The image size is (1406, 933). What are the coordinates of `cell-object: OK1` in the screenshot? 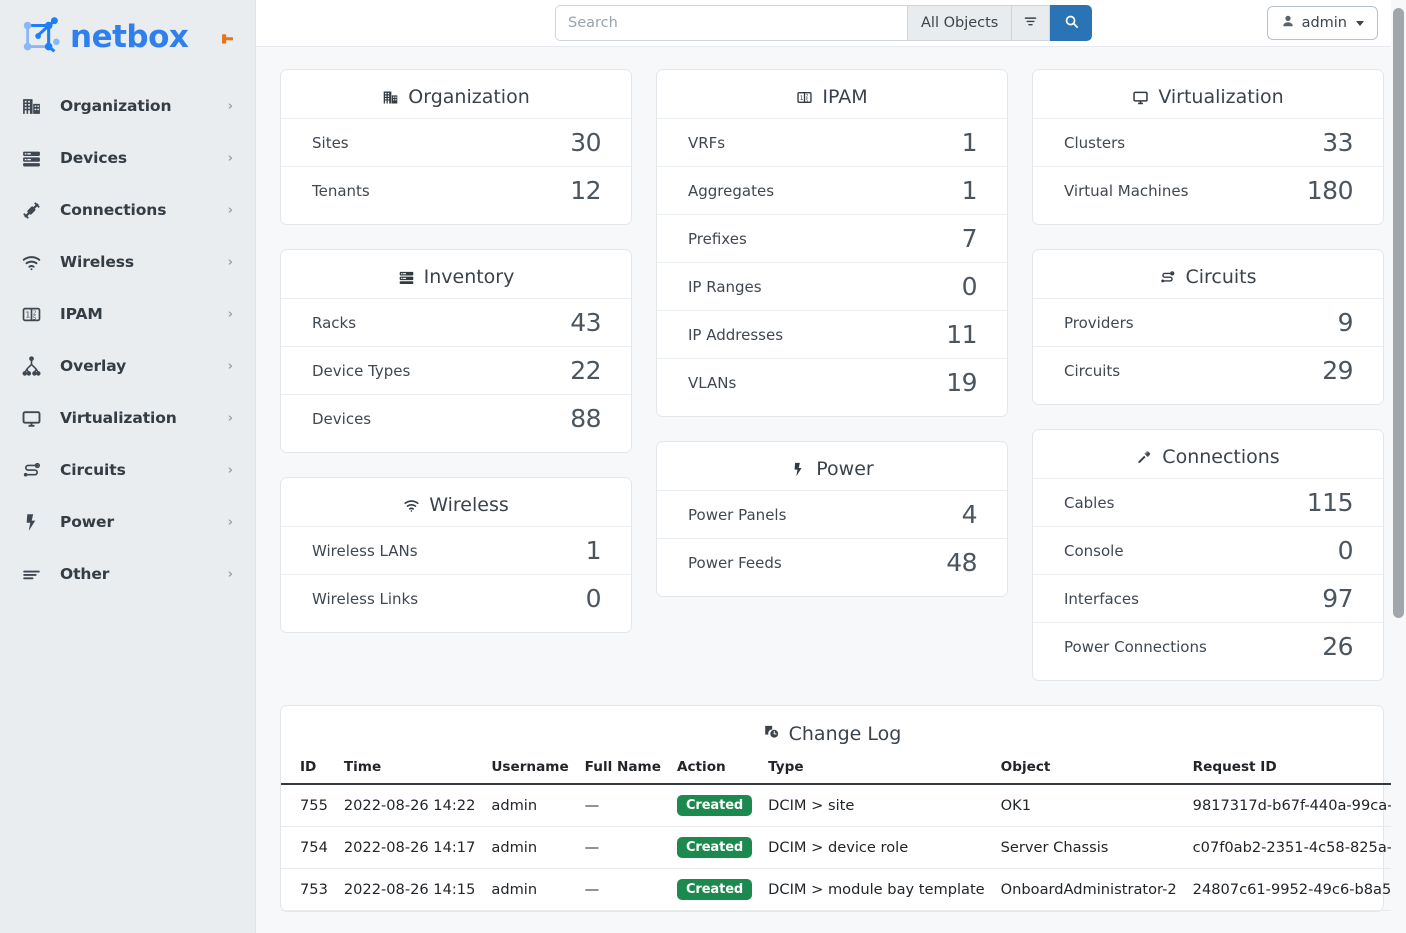 It's located at (1088, 805).